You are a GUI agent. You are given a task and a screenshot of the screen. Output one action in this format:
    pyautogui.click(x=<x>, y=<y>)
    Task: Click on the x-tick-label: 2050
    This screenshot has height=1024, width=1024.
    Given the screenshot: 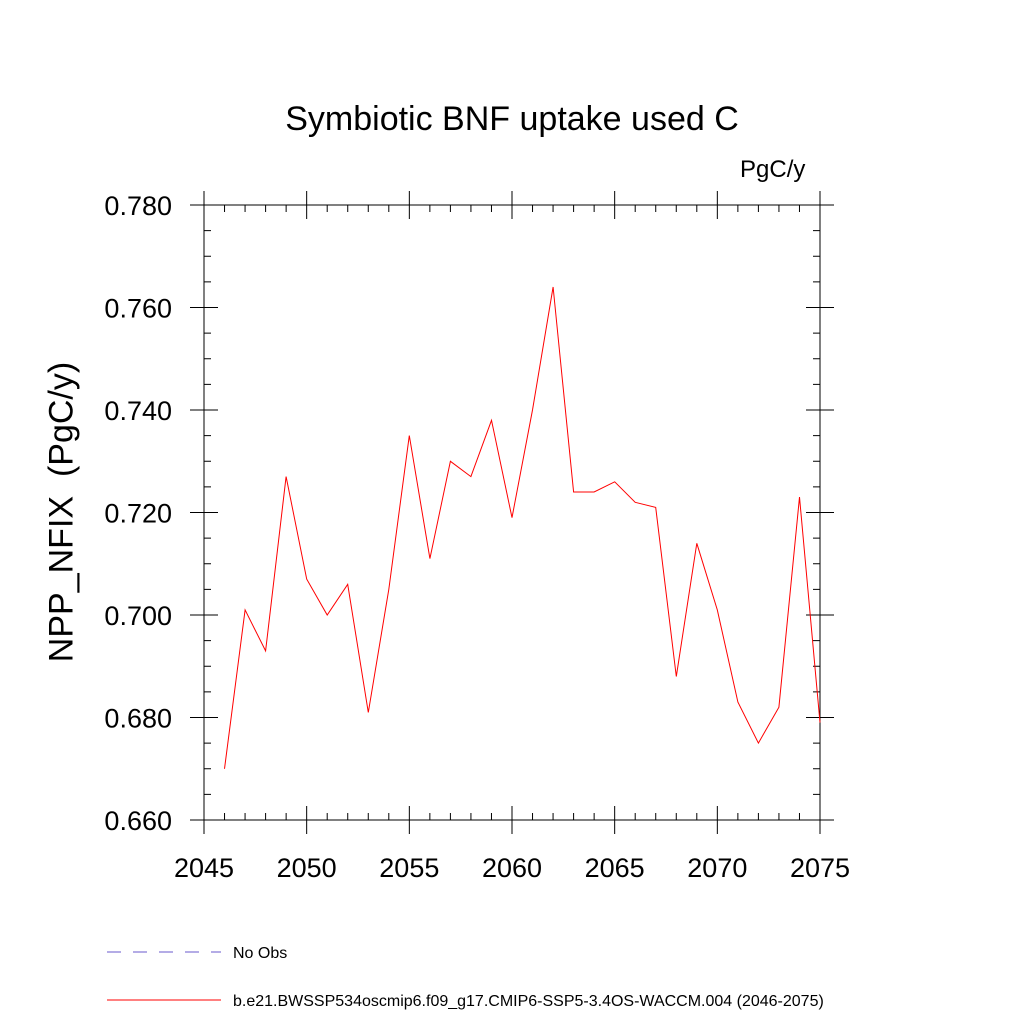 What is the action you would take?
    pyautogui.click(x=307, y=868)
    